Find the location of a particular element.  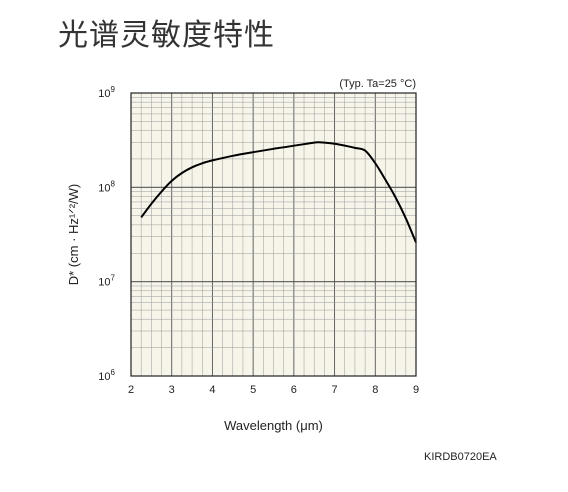

series-line is located at coordinates (278, 192).